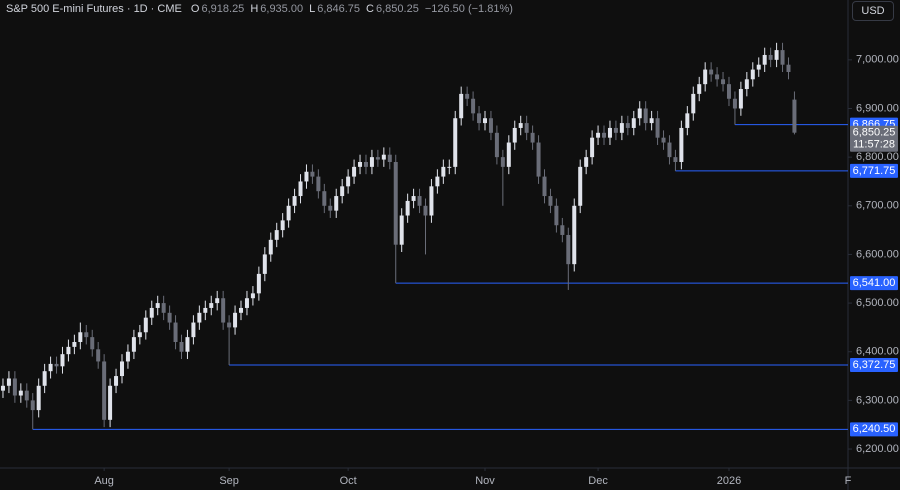 The height and width of the screenshot is (490, 900). What do you see at coordinates (312, 9) in the screenshot?
I see `ohlc-key: L` at bounding box center [312, 9].